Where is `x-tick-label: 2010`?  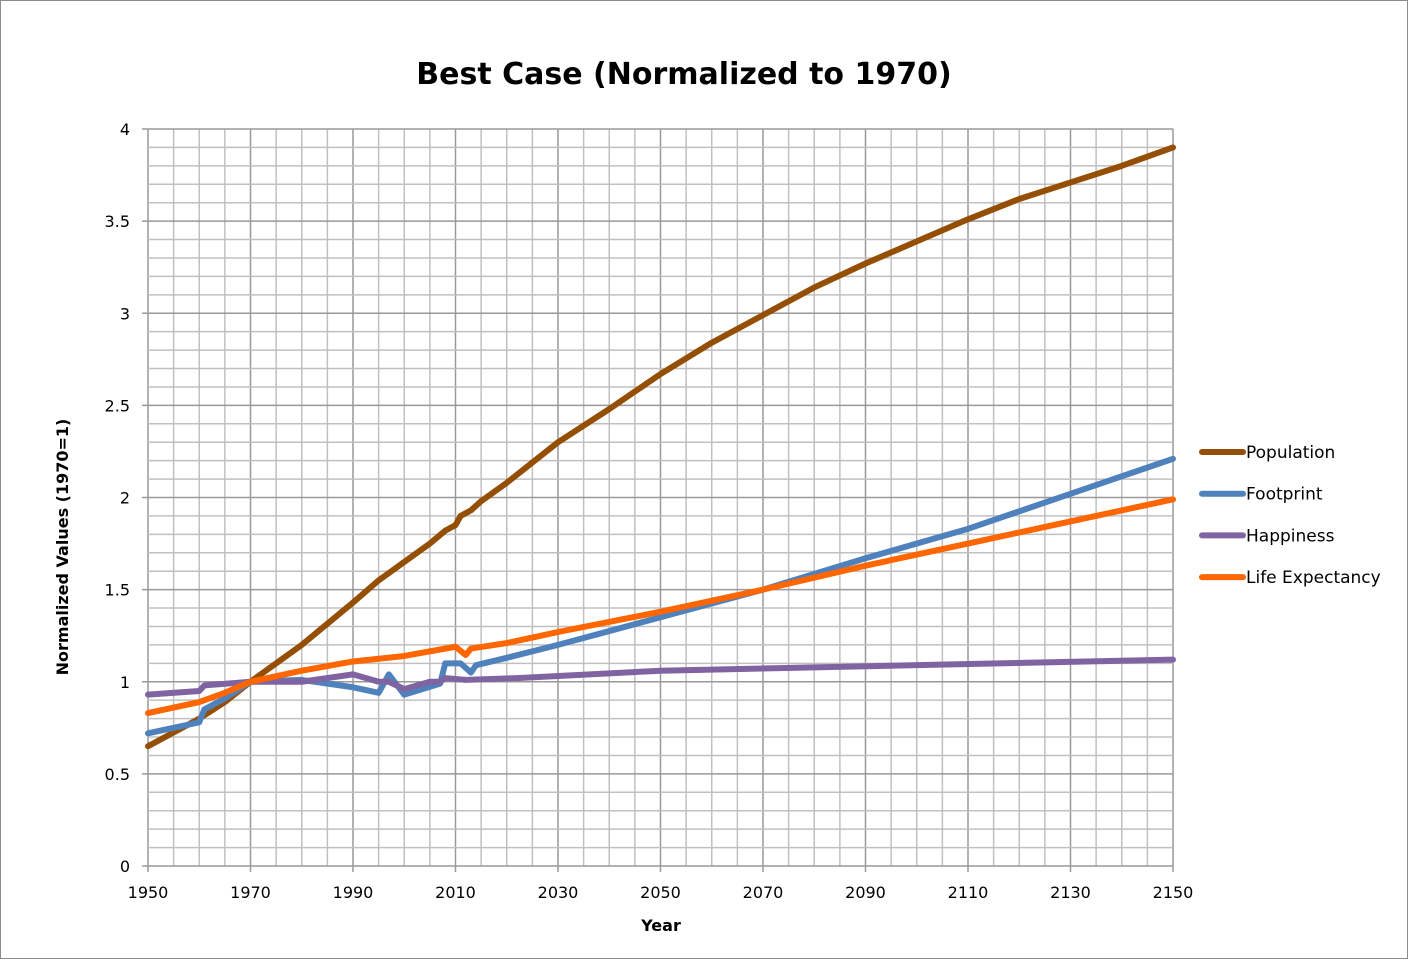
x-tick-label: 2010 is located at coordinates (455, 892).